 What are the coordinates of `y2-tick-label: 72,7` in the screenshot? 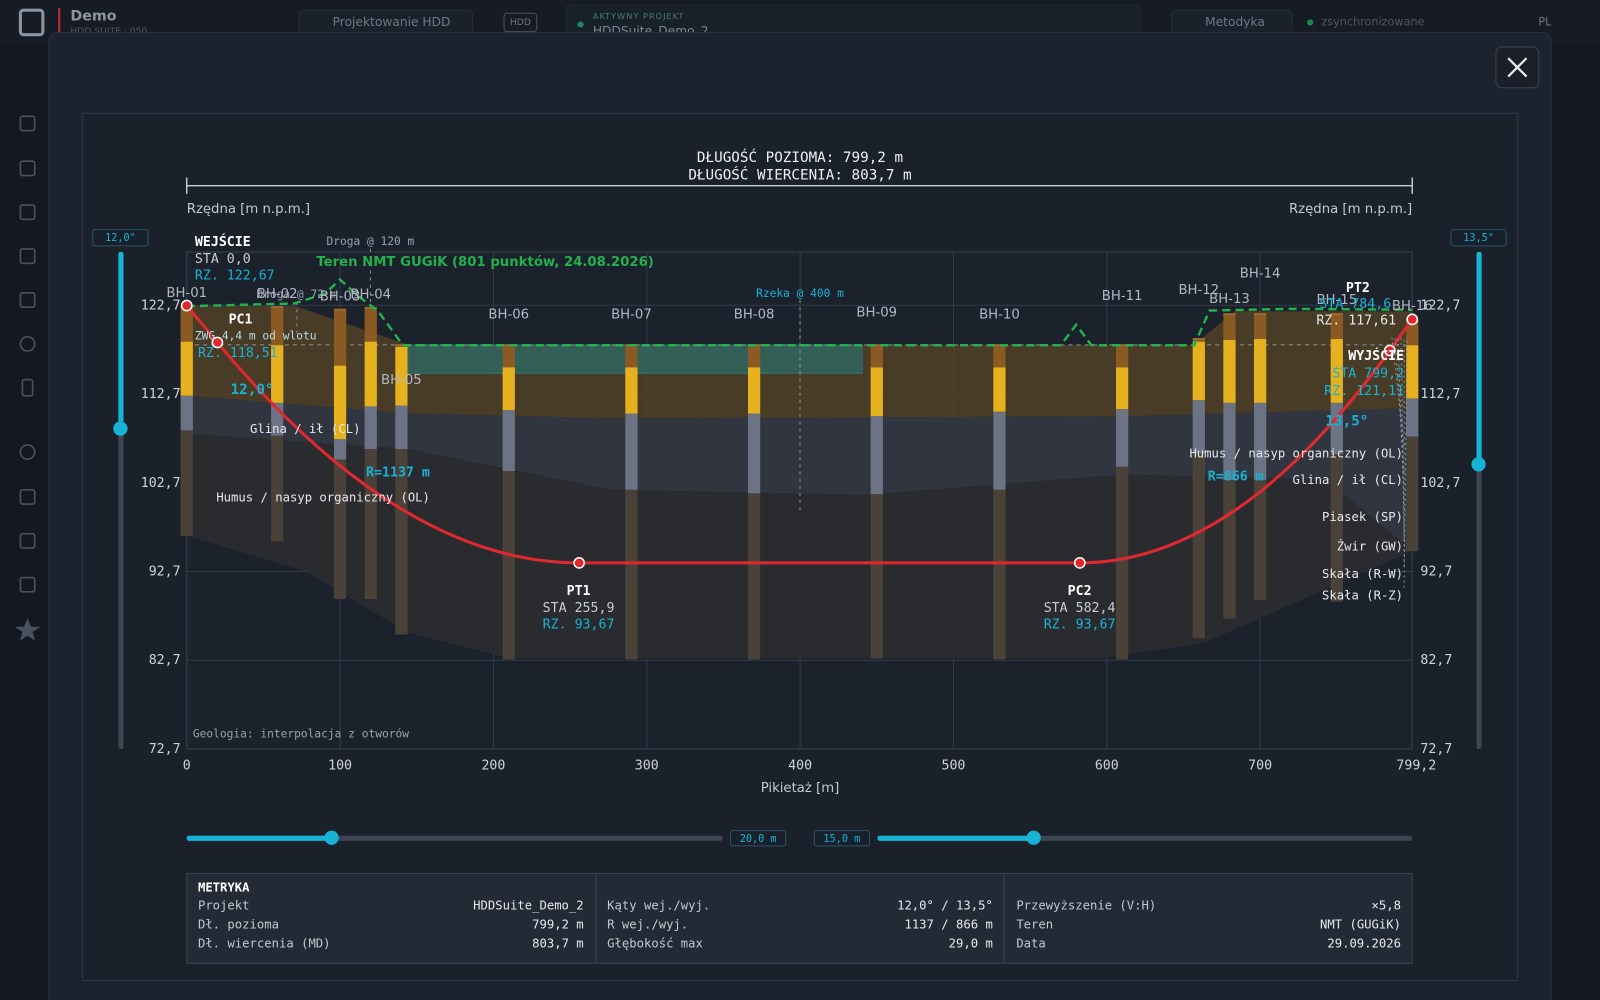 It's located at (1436, 749).